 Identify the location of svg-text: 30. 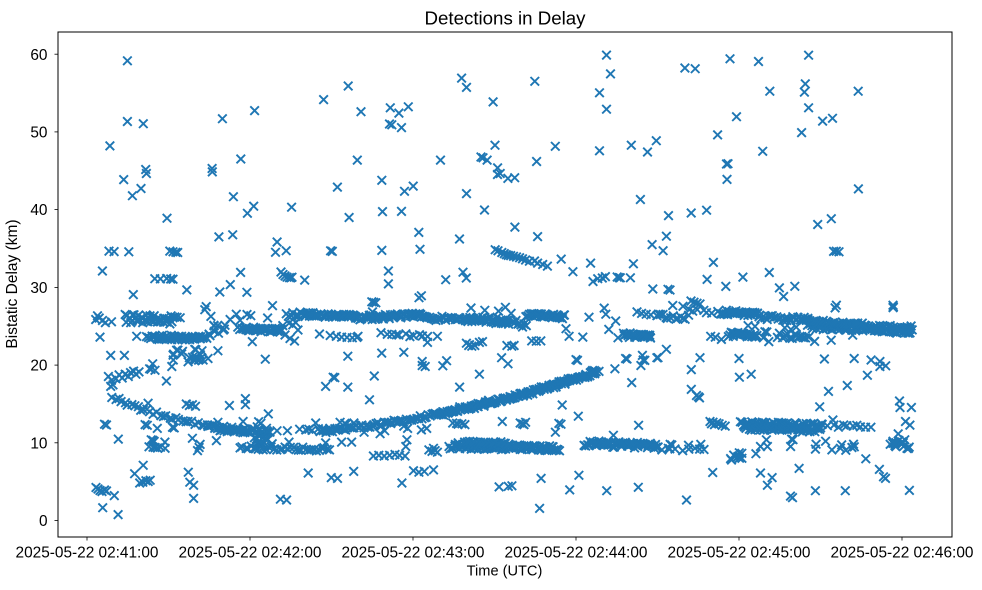
(38, 288).